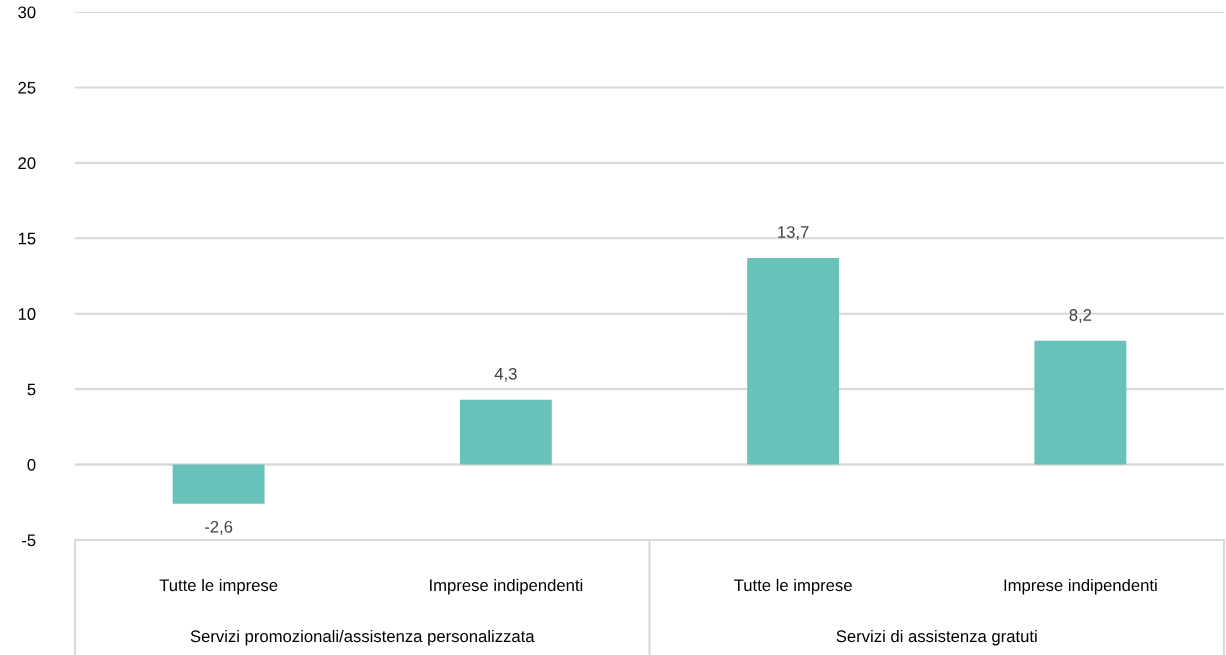 This screenshot has height=655, width=1226. Describe the element at coordinates (27, 12) in the screenshot. I see `y-tick-label: 30` at that location.